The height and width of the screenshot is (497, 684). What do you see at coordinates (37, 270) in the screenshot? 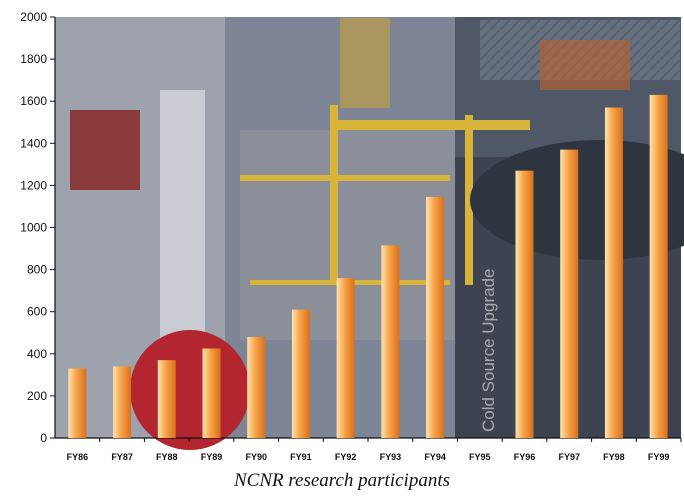
I see `y-tick-label: 800` at bounding box center [37, 270].